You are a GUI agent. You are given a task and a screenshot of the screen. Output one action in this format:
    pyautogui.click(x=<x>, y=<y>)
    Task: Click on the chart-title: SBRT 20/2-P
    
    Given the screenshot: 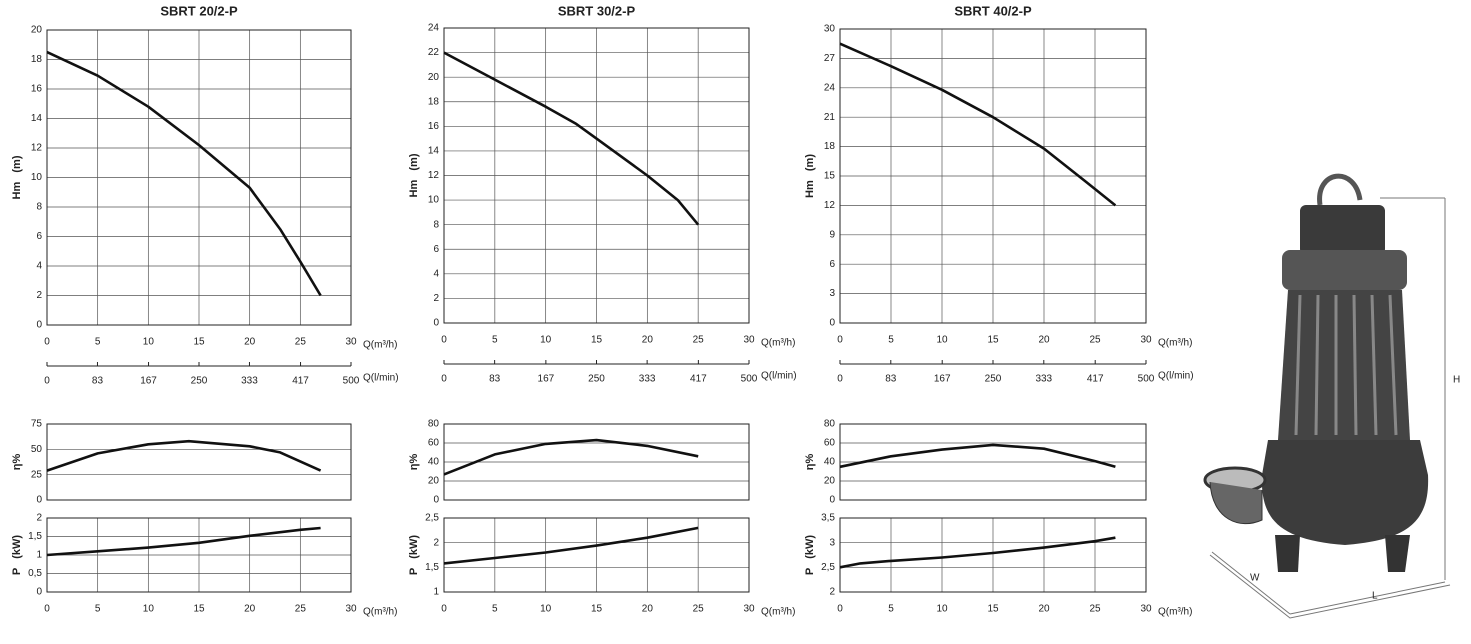 What is the action you would take?
    pyautogui.click(x=199, y=10)
    